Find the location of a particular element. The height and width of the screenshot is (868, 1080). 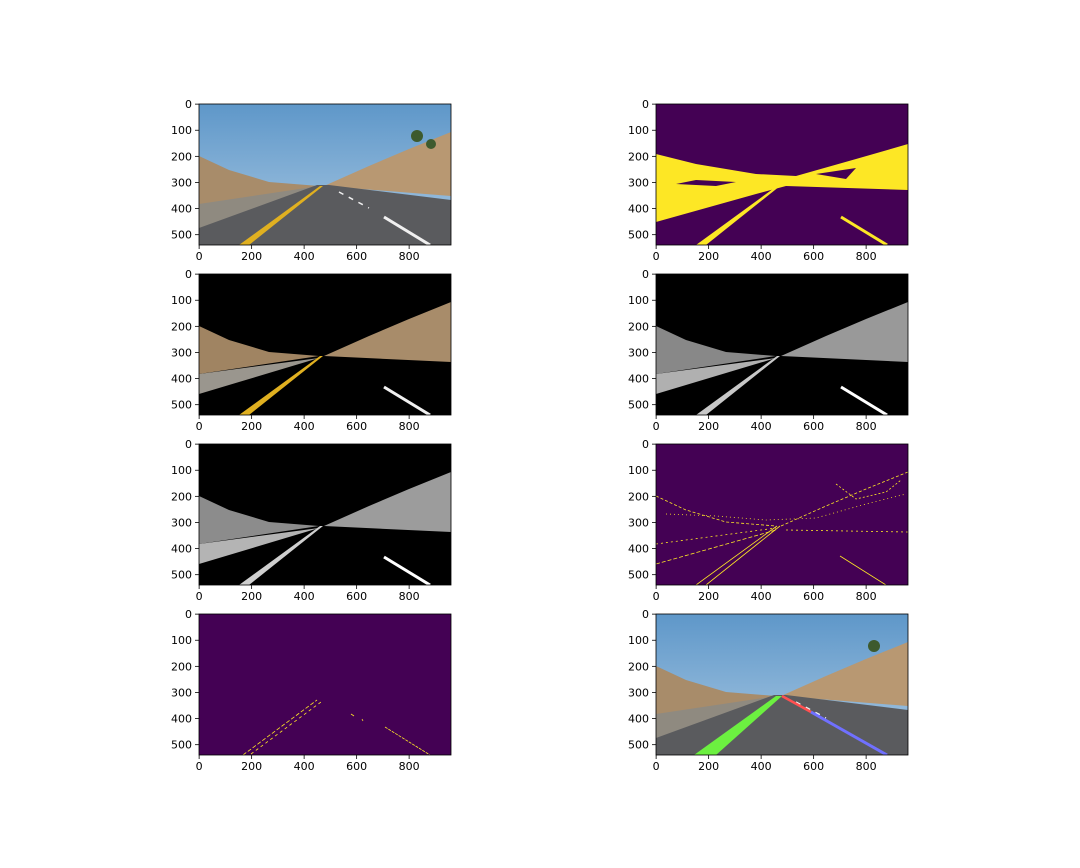

blurred is located at coordinates (325, 514).